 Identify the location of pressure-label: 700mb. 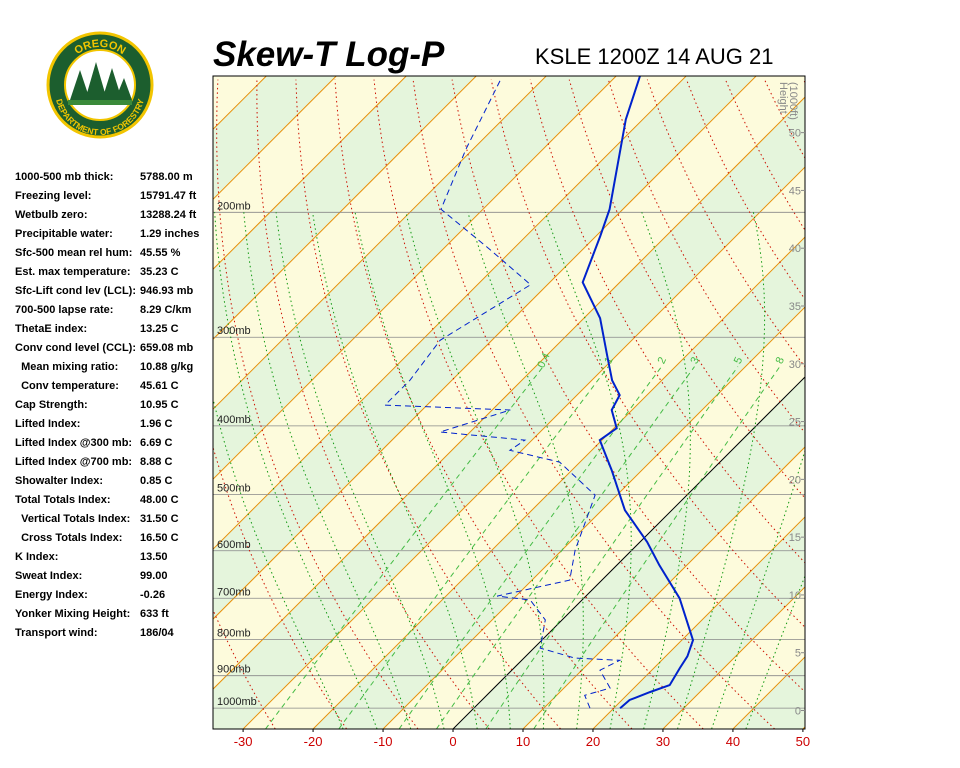
(234, 592).